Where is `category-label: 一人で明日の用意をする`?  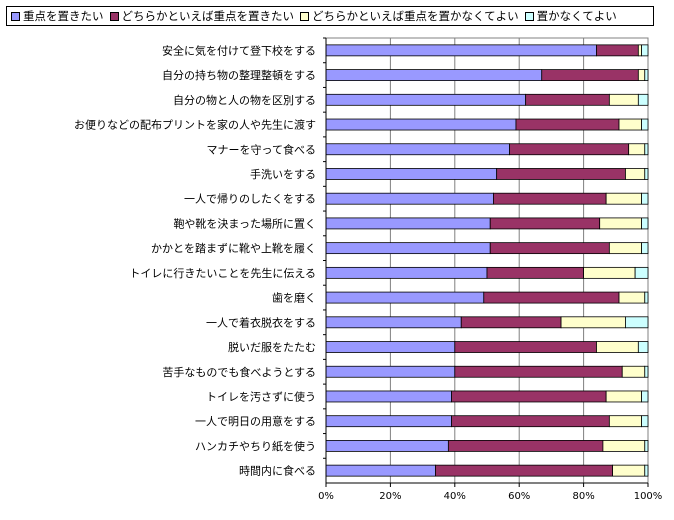
category-label: 一人で明日の用意をする is located at coordinates (255, 421).